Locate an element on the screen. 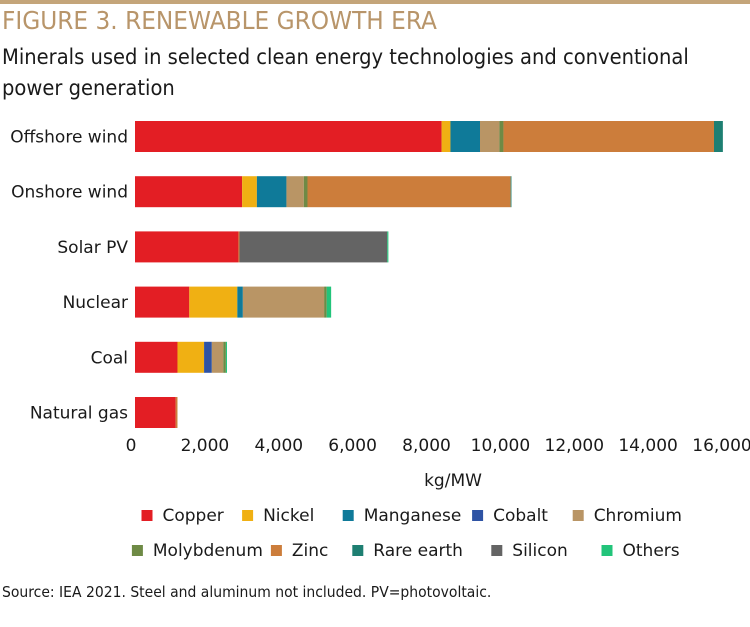  legend-swatch-manganese is located at coordinates (348, 515).